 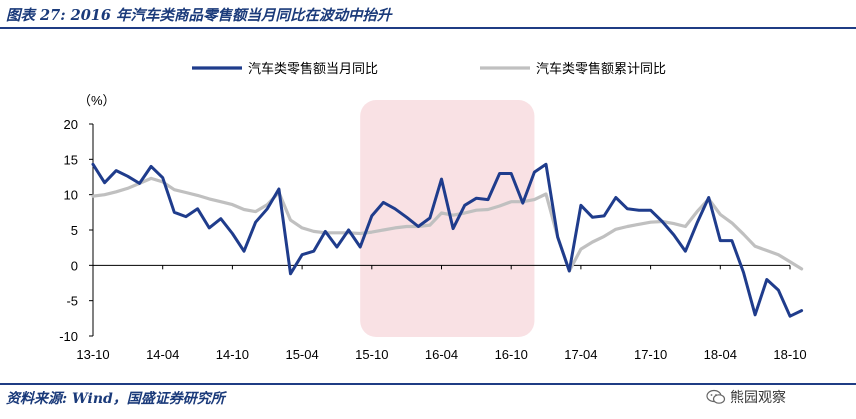 I want to click on wechat-icon, so click(x=716, y=396).